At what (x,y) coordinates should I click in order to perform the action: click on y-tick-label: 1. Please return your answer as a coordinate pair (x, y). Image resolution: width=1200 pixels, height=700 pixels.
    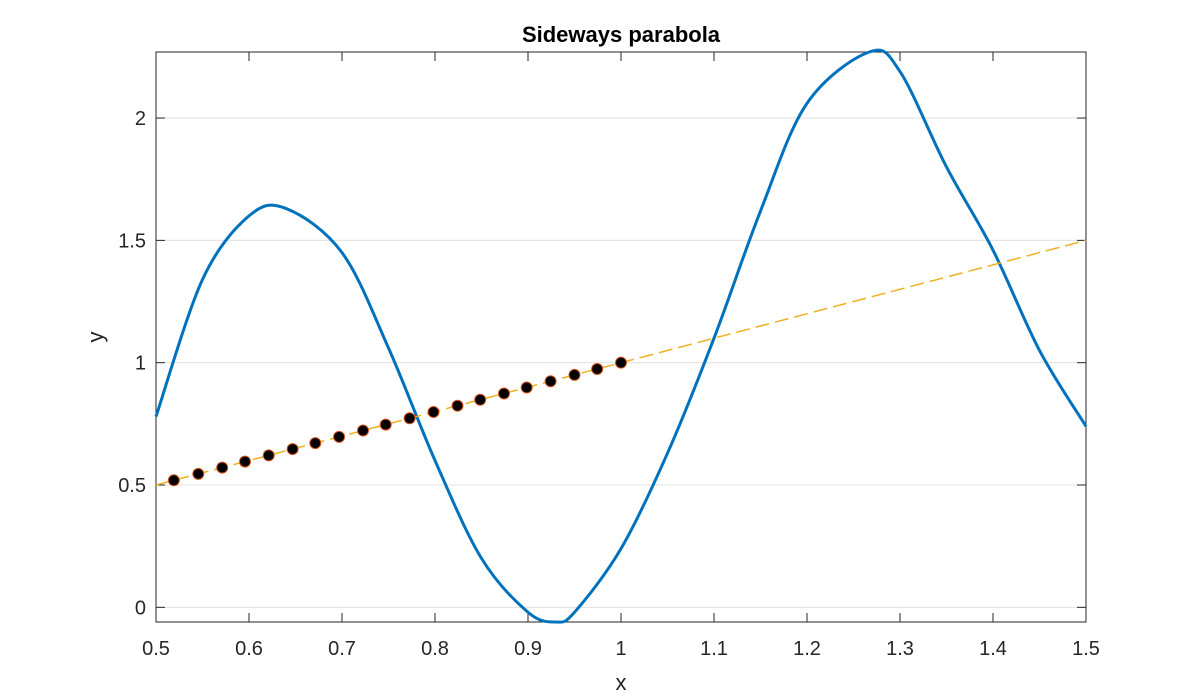
    Looking at the image, I should click on (140, 364).